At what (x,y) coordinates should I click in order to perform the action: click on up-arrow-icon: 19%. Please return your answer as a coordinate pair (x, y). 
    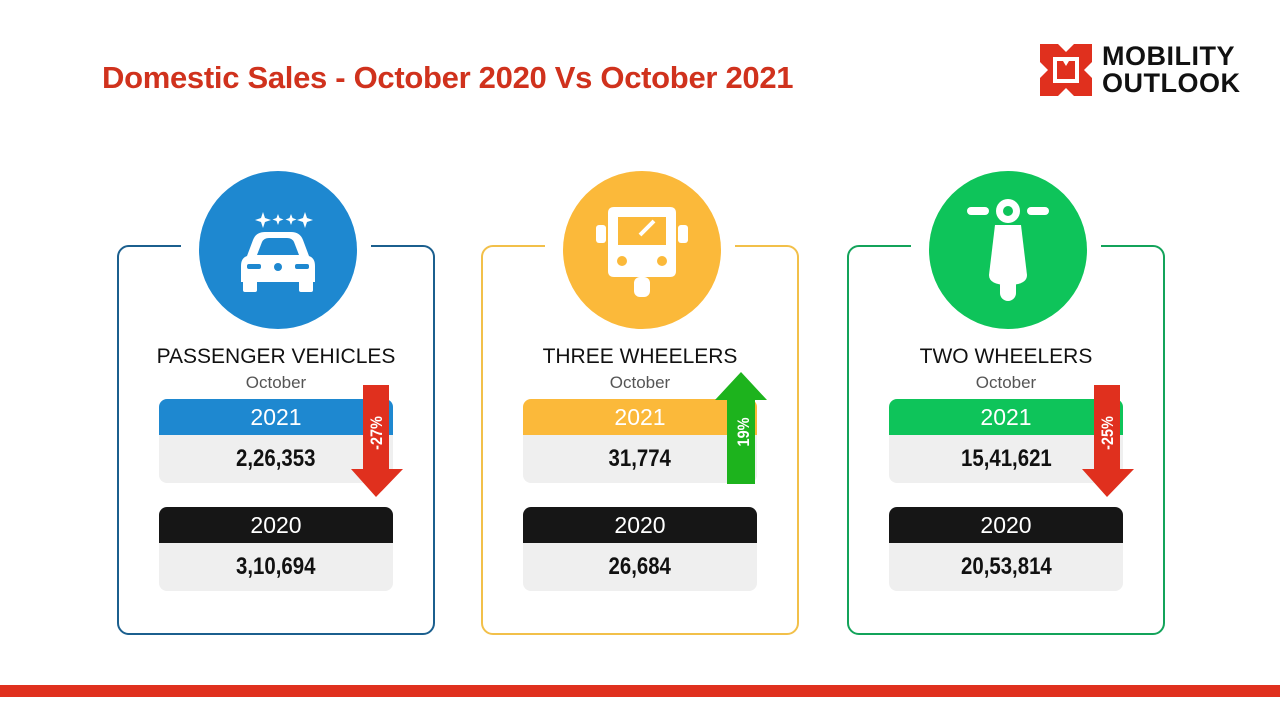
    Looking at the image, I should click on (741, 428).